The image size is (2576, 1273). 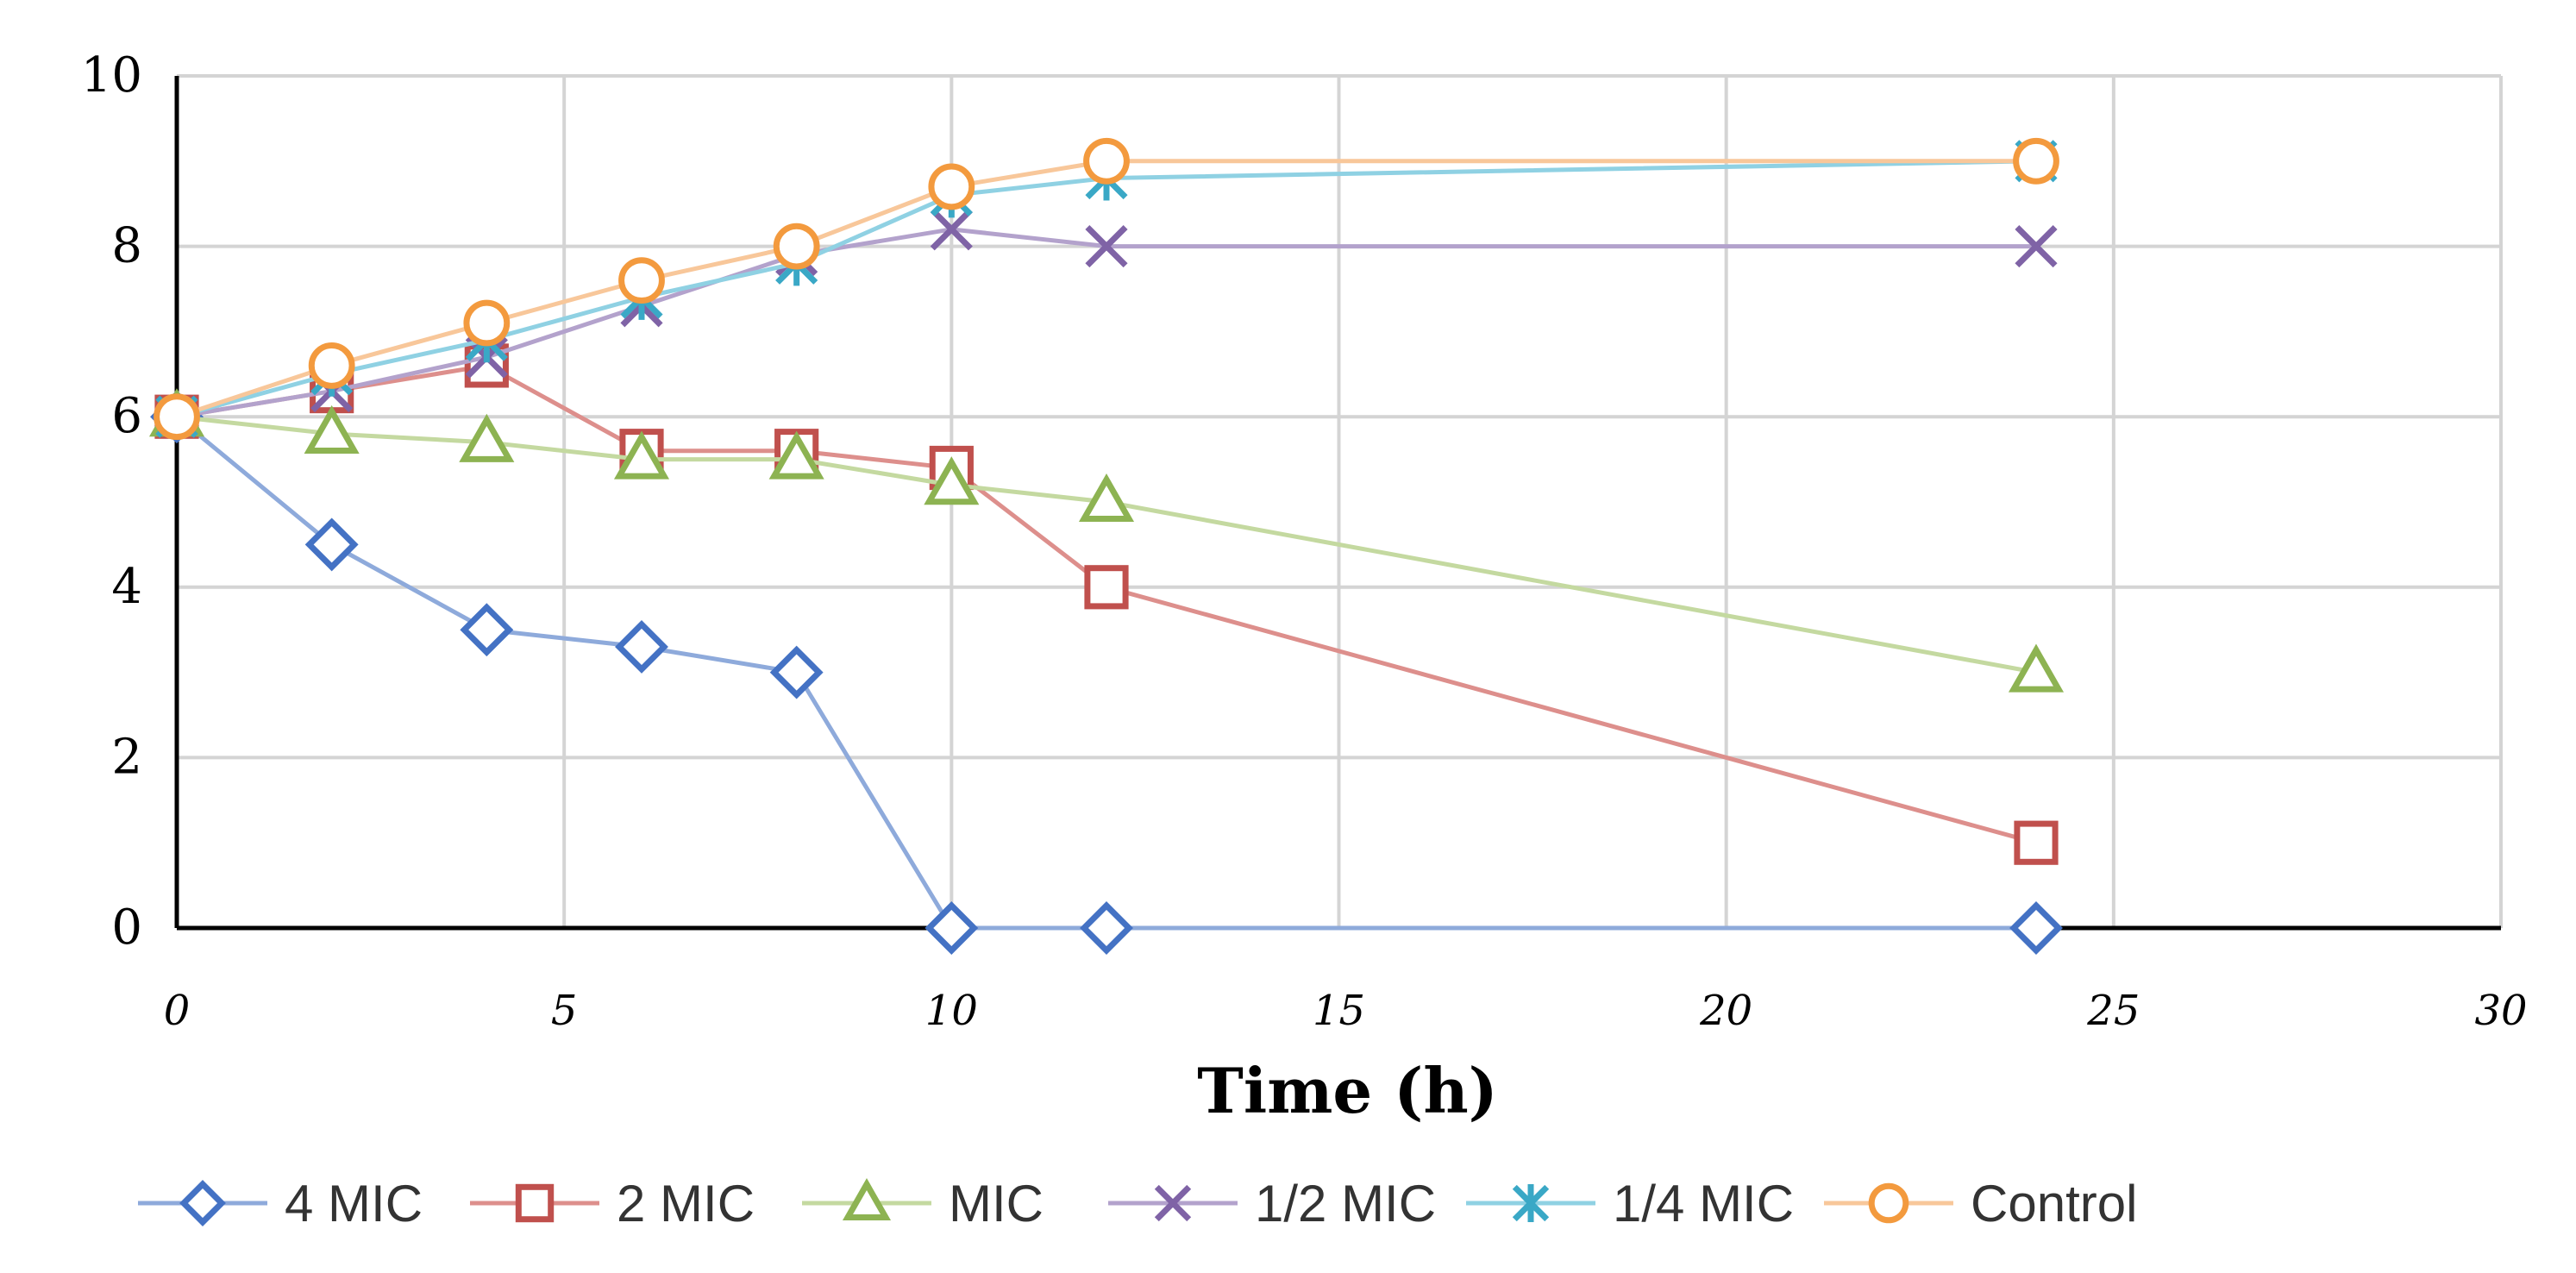 I want to click on x-tick-label: 10, so click(x=952, y=1011).